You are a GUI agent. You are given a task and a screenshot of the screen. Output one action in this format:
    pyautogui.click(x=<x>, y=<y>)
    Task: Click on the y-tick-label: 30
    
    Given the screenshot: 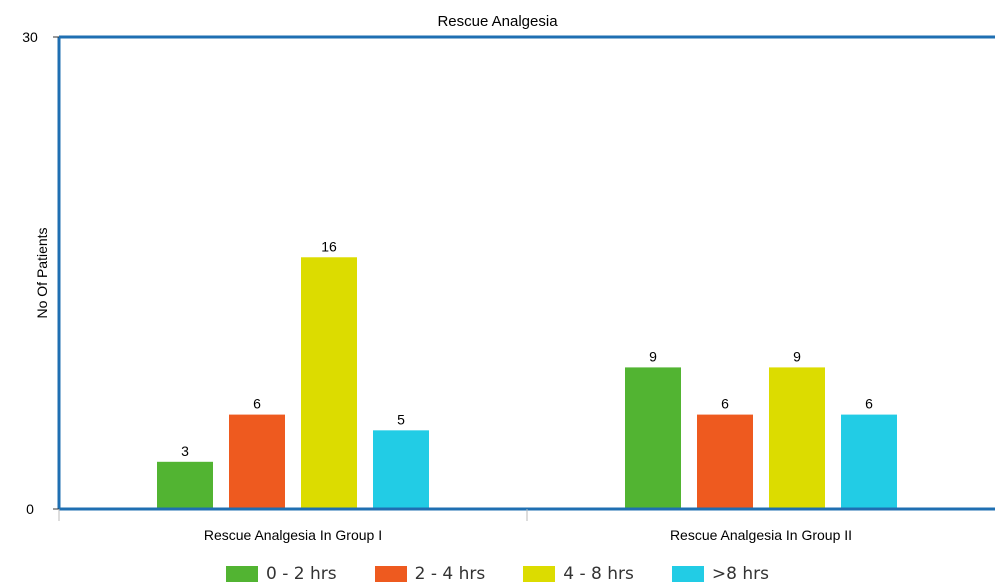 What is the action you would take?
    pyautogui.click(x=30, y=37)
    